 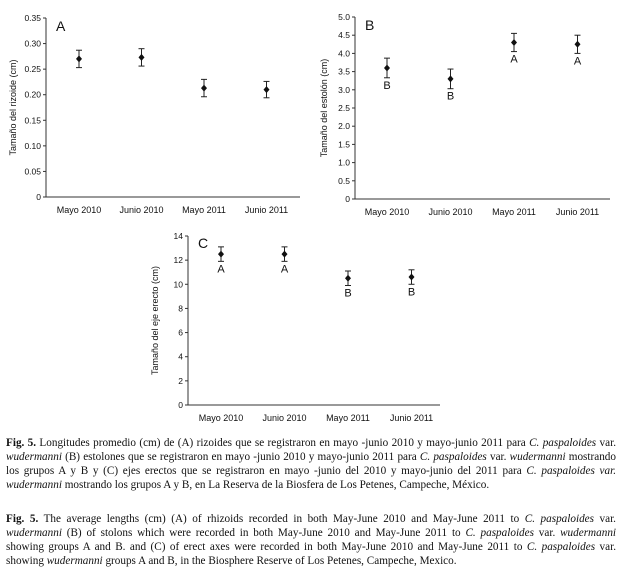 I want to click on y-tick-label: 0.05, so click(x=32, y=171).